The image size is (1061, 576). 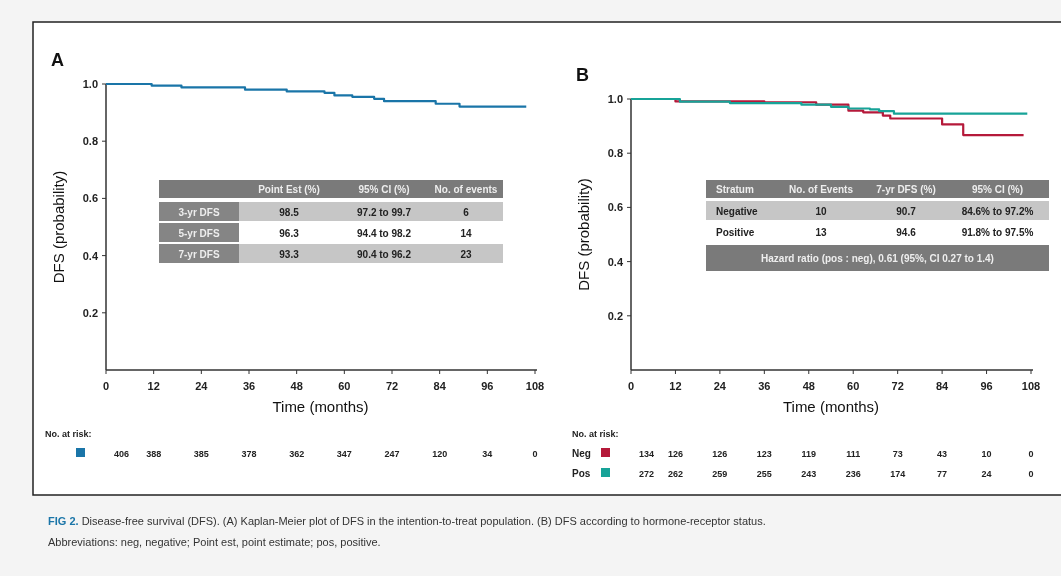 I want to click on text: 243, so click(x=809, y=474).